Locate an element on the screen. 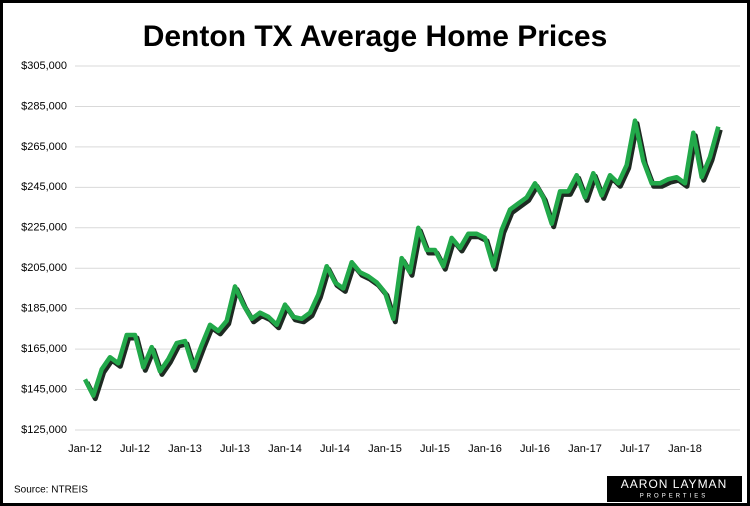 Image resolution: width=750 pixels, height=506 pixels. x-tick-label: Jan-13 is located at coordinates (185, 449).